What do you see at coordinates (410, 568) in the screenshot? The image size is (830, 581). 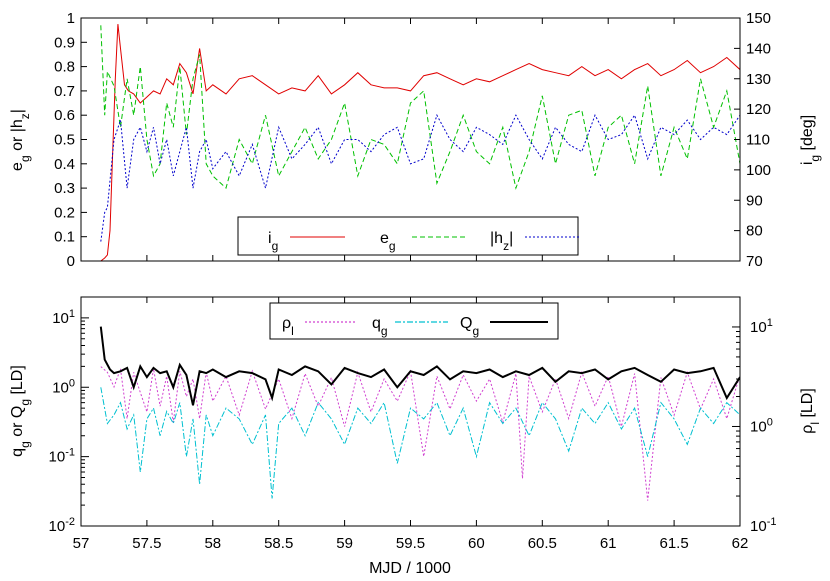 I see `x-axis-label: MJD / 1000` at bounding box center [410, 568].